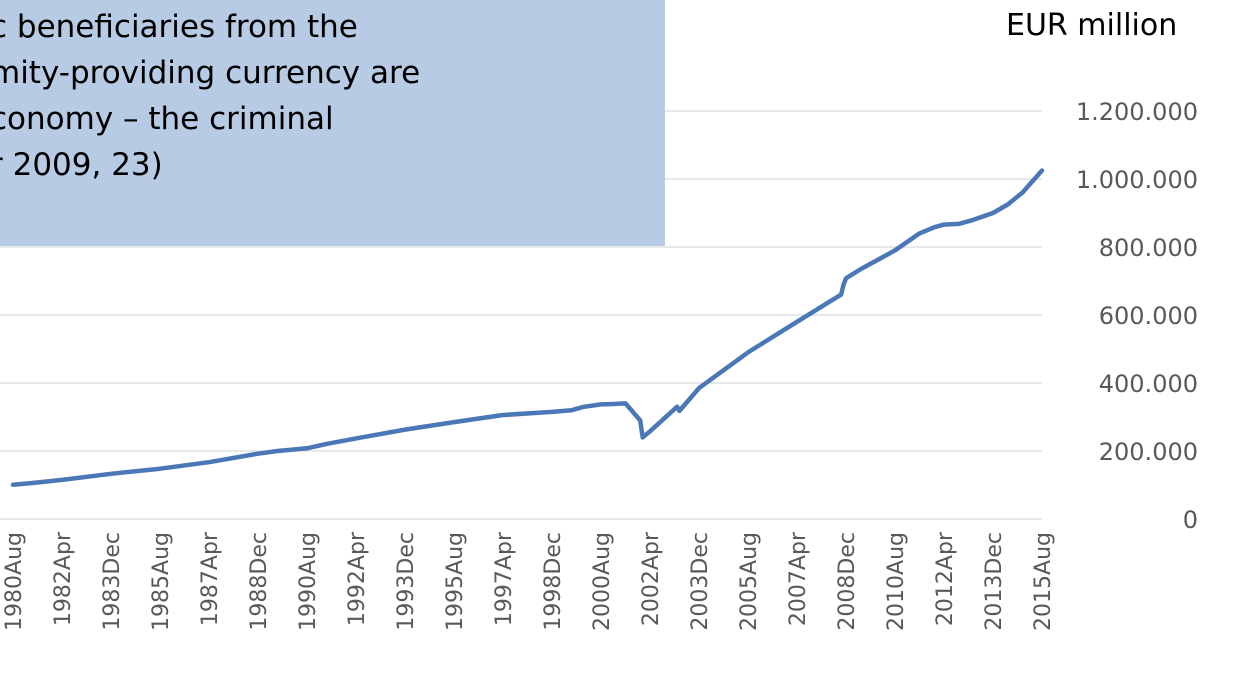 This screenshot has height=678, width=1247. I want to click on x-tick-label: 1985Aug, so click(161, 581).